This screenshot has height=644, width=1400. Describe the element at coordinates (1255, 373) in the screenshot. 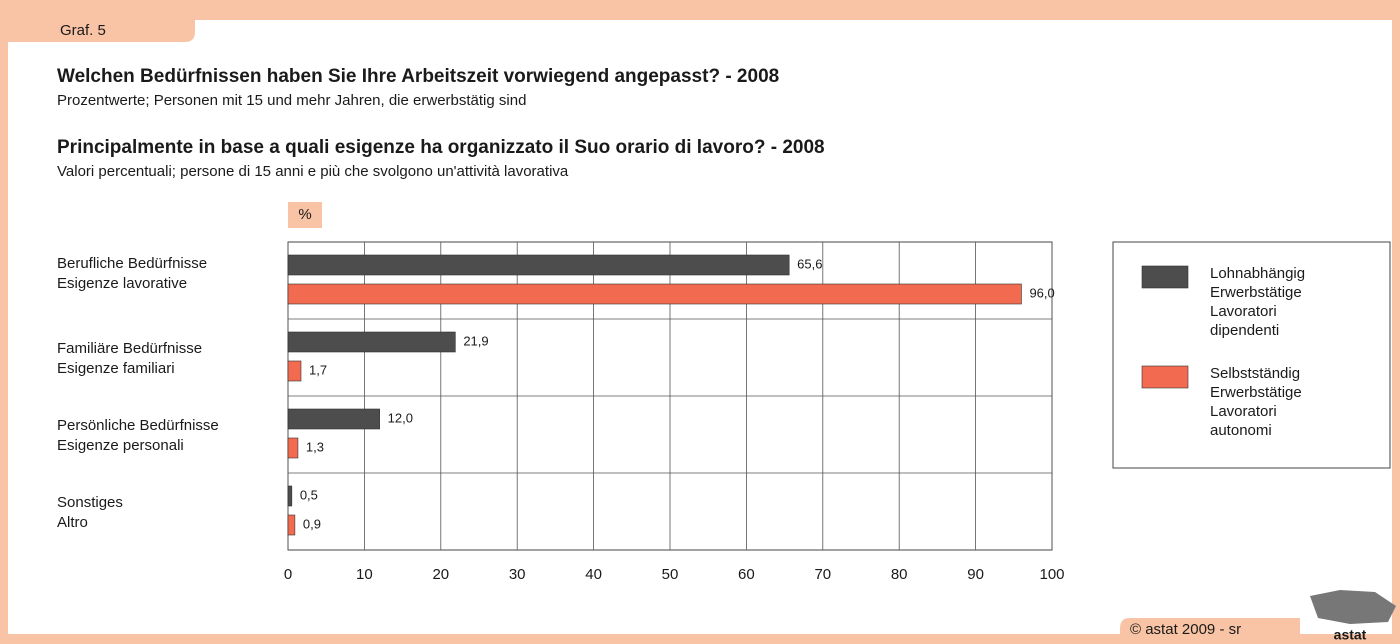

I see `legend-label: Selbstständig` at that location.